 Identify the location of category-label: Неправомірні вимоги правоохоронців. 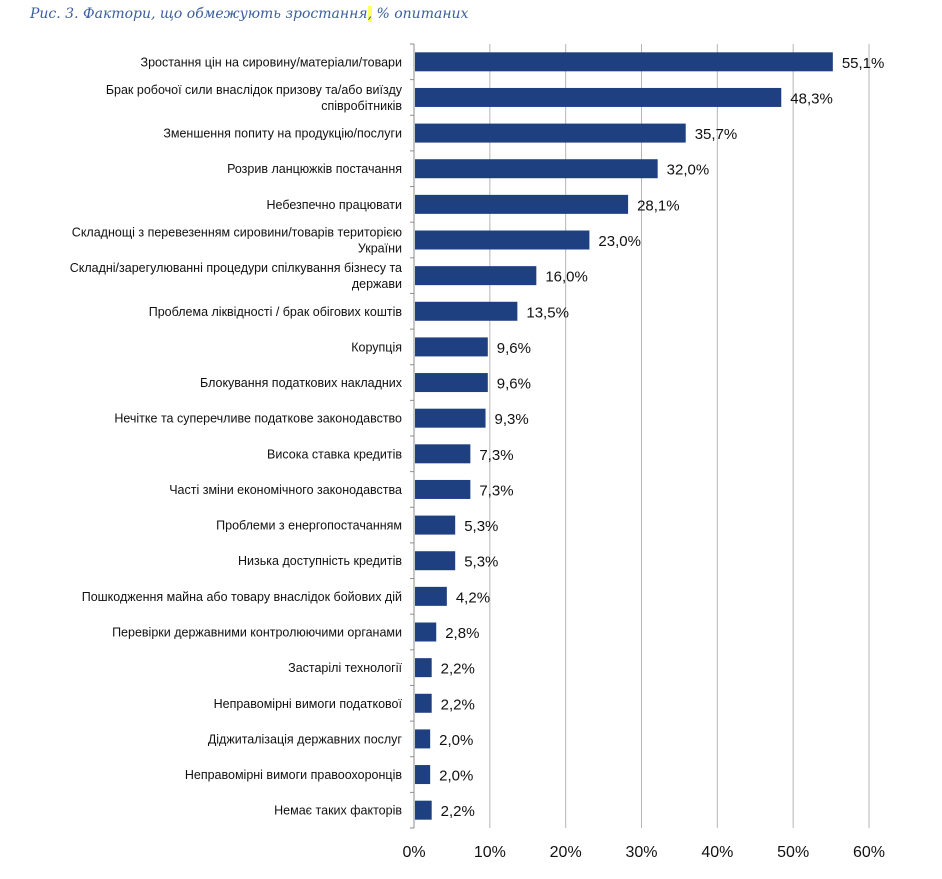
(294, 775).